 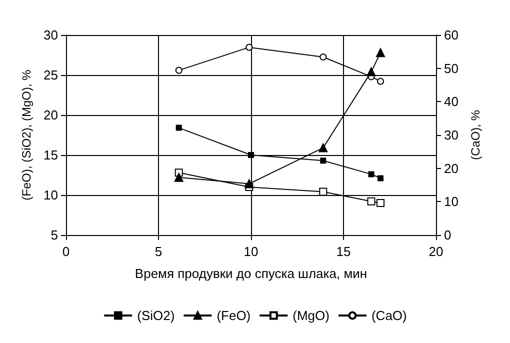 I want to click on x-tick-label: 20, so click(x=436, y=251).